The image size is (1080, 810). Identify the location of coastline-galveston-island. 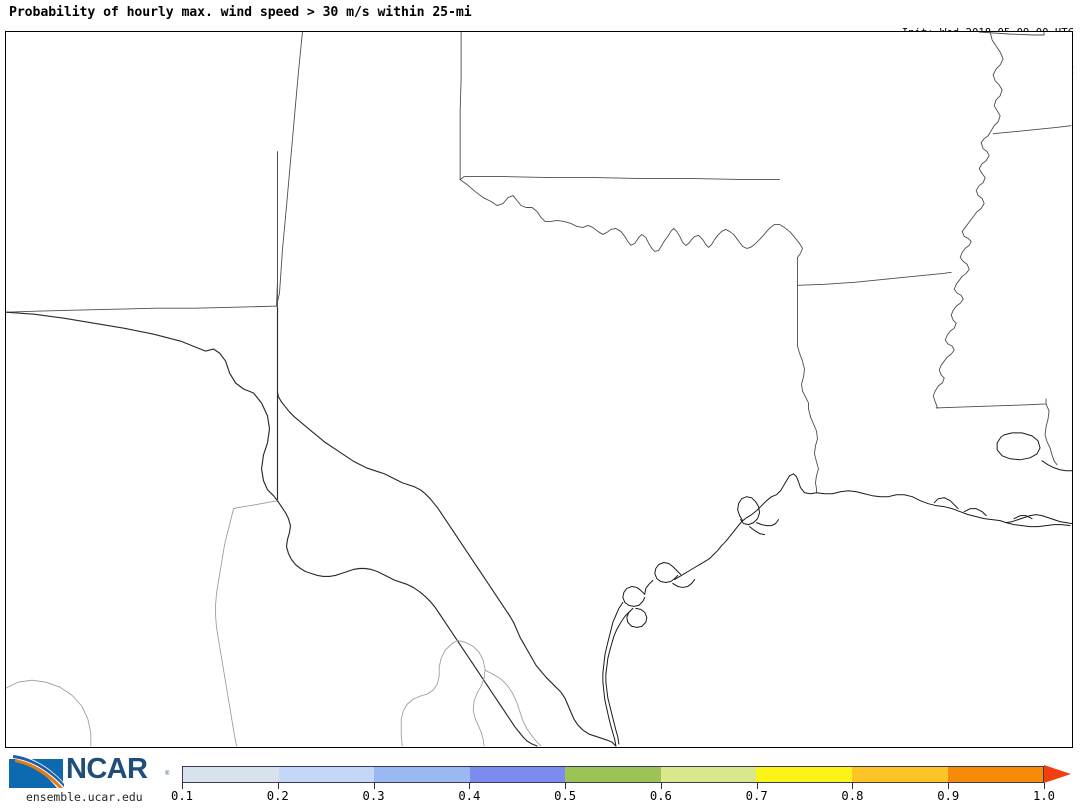
(764, 527).